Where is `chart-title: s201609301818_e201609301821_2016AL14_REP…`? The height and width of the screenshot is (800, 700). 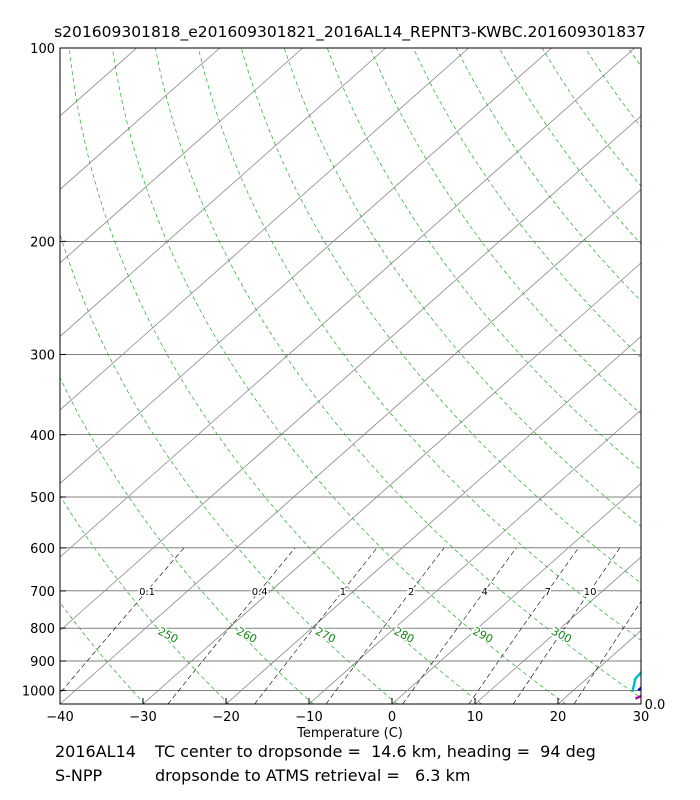
chart-title: s201609301818_e201609301821_2016AL14_REP… is located at coordinates (350, 32).